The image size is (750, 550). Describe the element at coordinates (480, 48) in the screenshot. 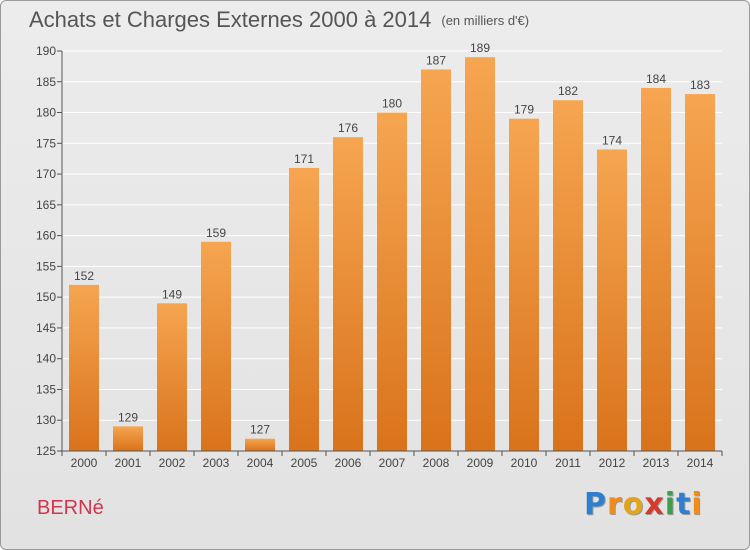

I see `bar-value-label: 189` at that location.